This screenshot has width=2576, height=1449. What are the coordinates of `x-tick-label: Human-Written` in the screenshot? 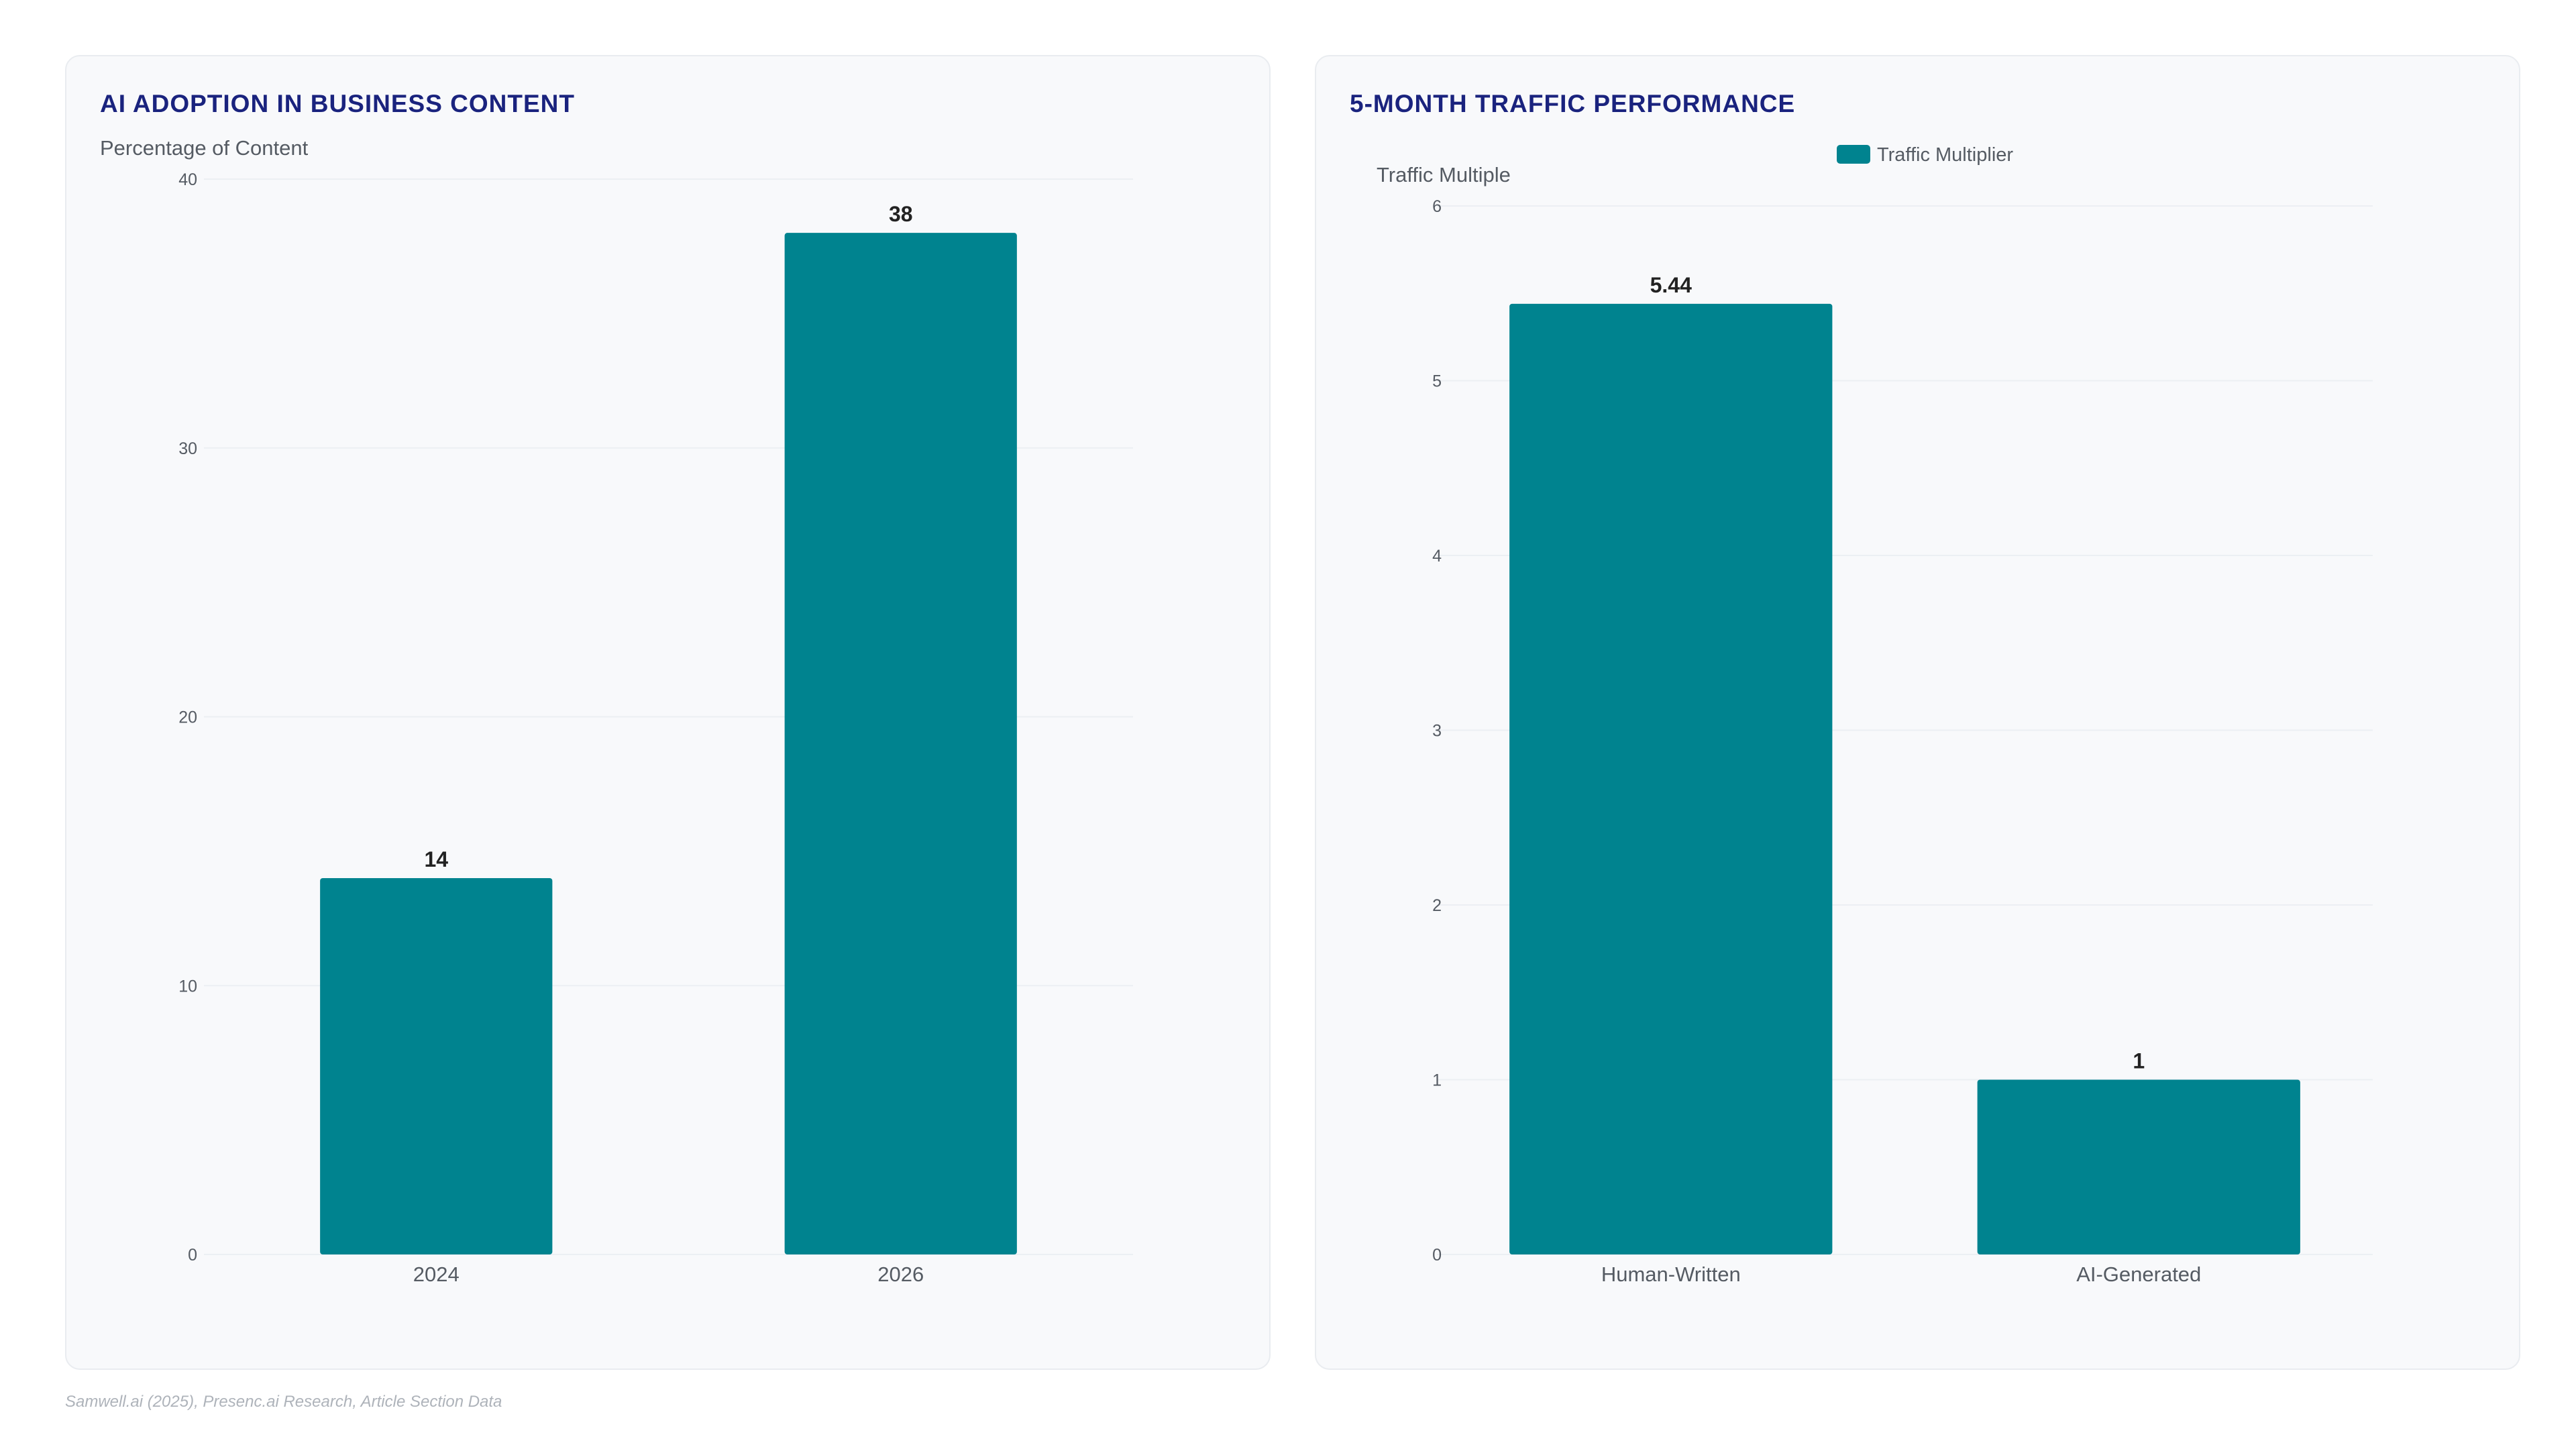 It's located at (1671, 1274).